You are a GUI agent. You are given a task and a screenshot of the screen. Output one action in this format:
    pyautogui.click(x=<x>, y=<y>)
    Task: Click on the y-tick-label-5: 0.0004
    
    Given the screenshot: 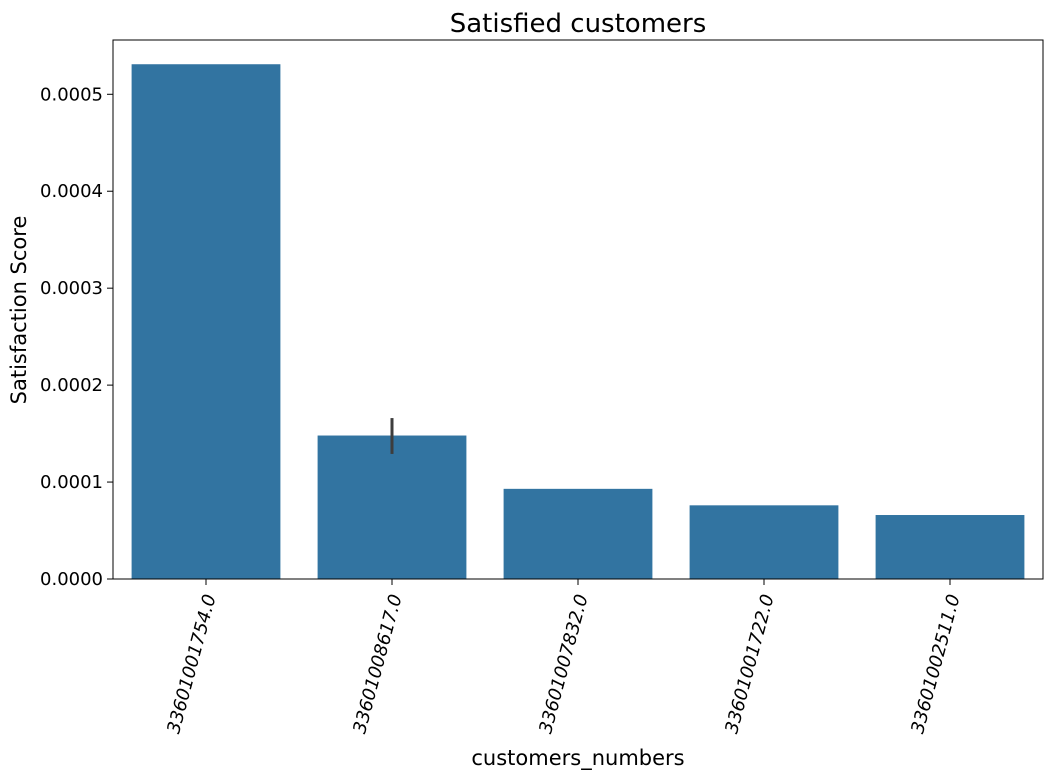 What is the action you would take?
    pyautogui.click(x=71, y=191)
    